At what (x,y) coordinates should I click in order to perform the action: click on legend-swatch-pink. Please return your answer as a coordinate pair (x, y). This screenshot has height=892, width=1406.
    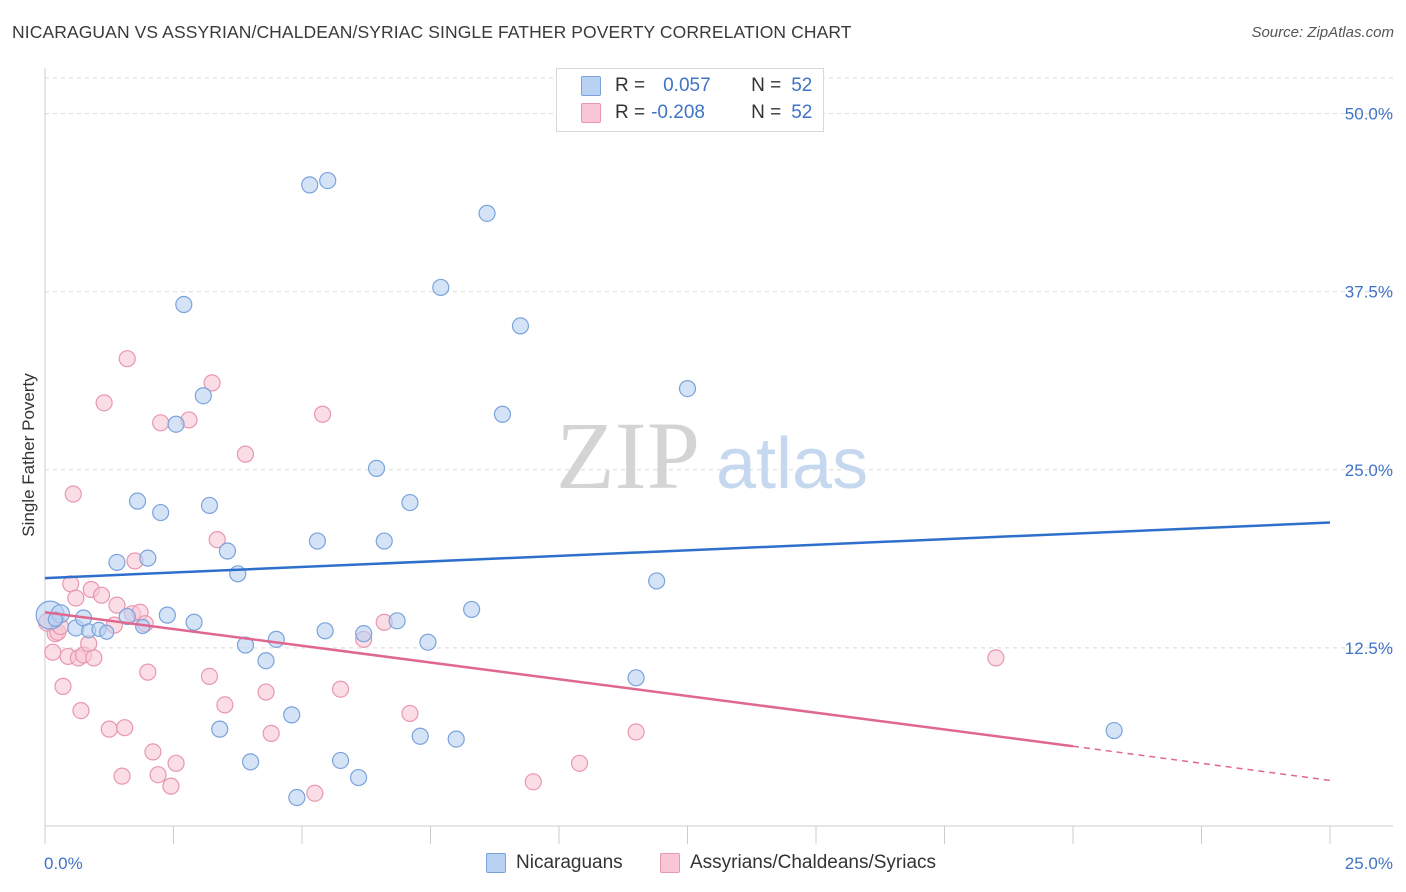
    Looking at the image, I should click on (591, 113).